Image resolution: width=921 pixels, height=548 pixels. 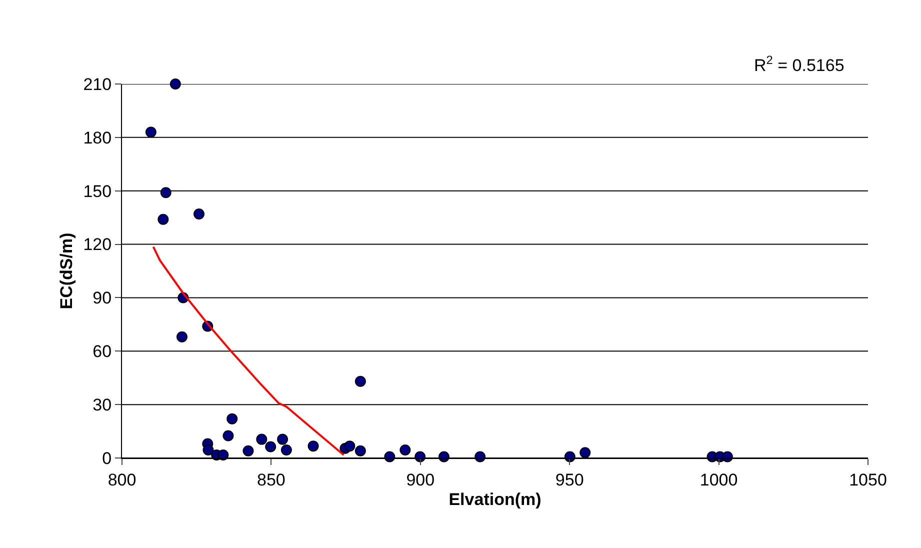 I want to click on y-tick-label: 90, so click(x=102, y=298).